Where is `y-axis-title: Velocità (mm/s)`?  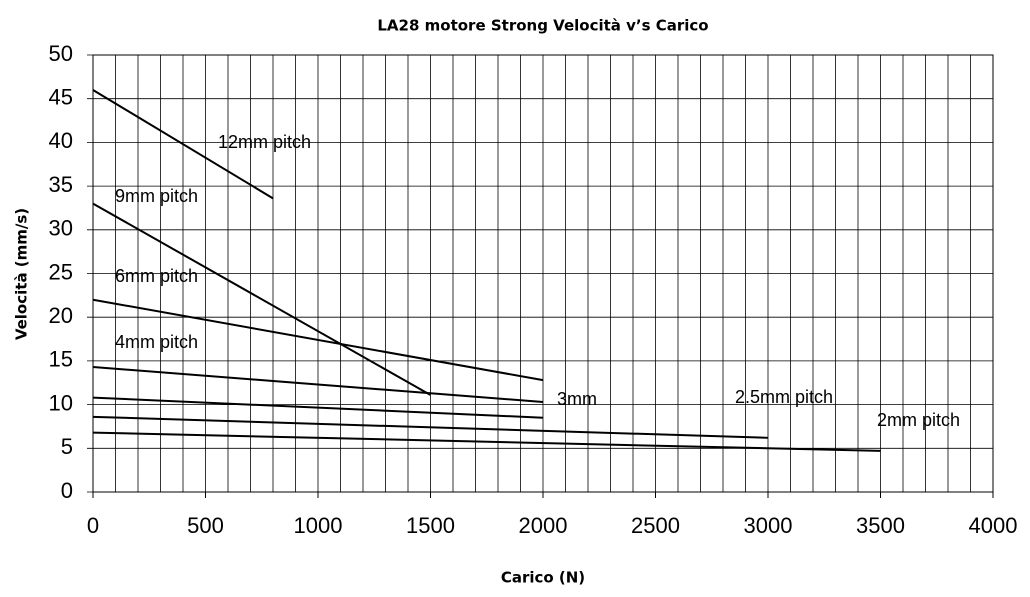 y-axis-title: Velocità (mm/s) is located at coordinates (22, 274).